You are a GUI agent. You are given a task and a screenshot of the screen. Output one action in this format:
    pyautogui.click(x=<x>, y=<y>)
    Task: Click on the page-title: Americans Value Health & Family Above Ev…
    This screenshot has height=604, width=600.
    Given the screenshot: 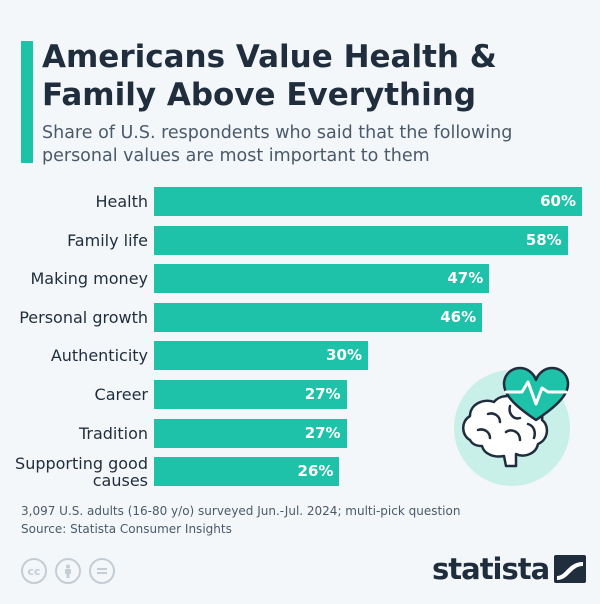 What is the action you would take?
    pyautogui.click(x=269, y=76)
    